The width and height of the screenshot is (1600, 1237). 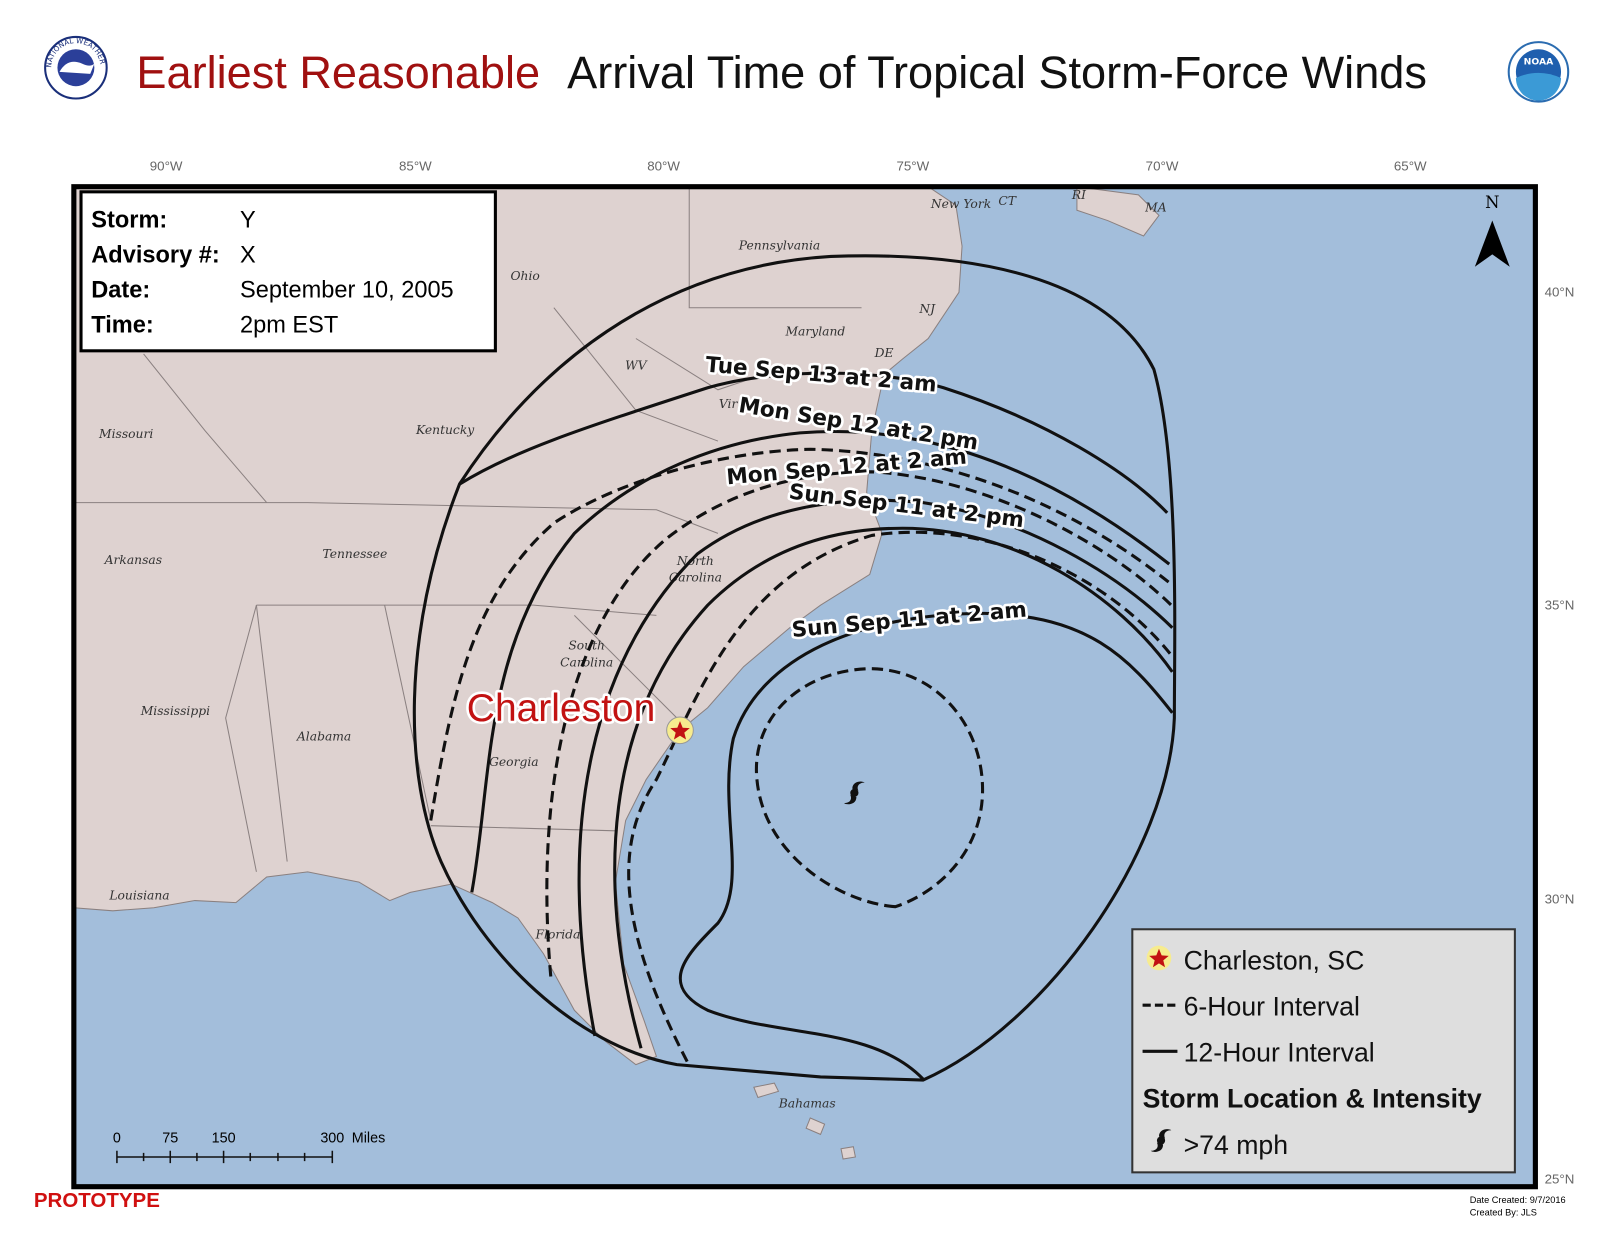 What do you see at coordinates (155, 255) in the screenshot?
I see `info-label: Advisory #:` at bounding box center [155, 255].